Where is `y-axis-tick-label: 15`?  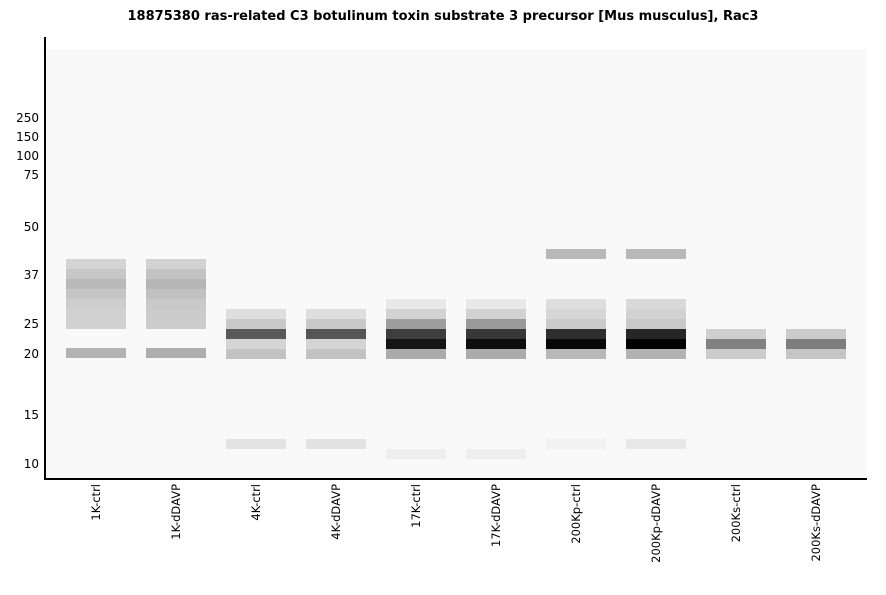 y-axis-tick-label: 15 is located at coordinates (31, 415).